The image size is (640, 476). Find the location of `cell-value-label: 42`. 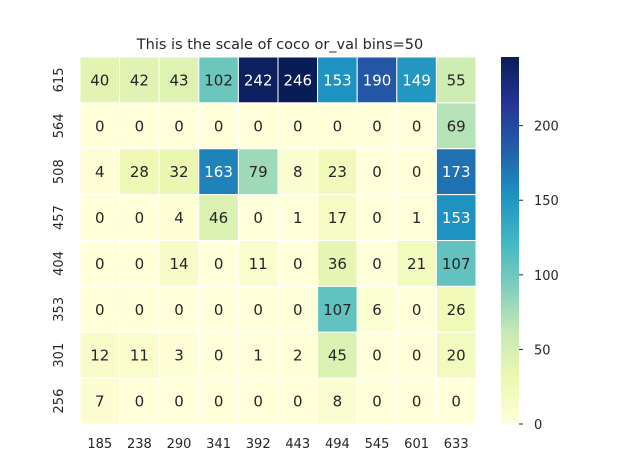

cell-value-label: 42 is located at coordinates (139, 80).